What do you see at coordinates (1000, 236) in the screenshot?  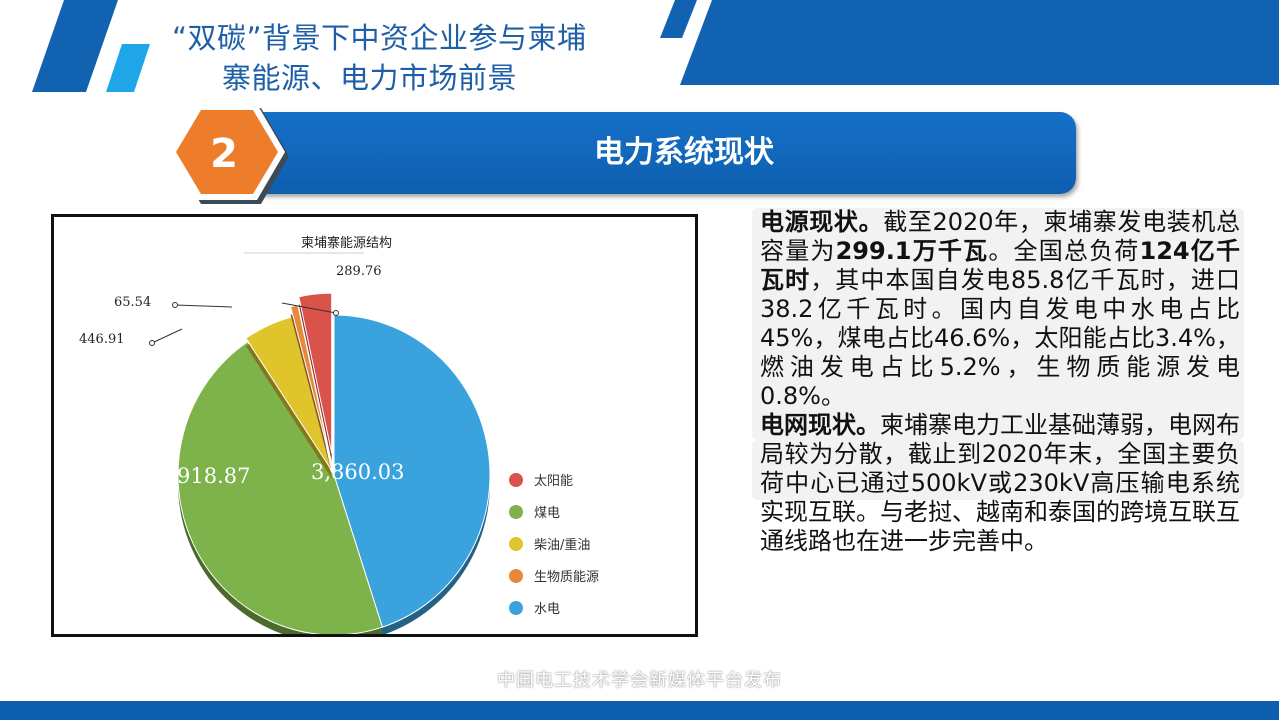 I see `power-source-text-a: 截至2020年，柬埔寨发电装机总容量为` at bounding box center [1000, 236].